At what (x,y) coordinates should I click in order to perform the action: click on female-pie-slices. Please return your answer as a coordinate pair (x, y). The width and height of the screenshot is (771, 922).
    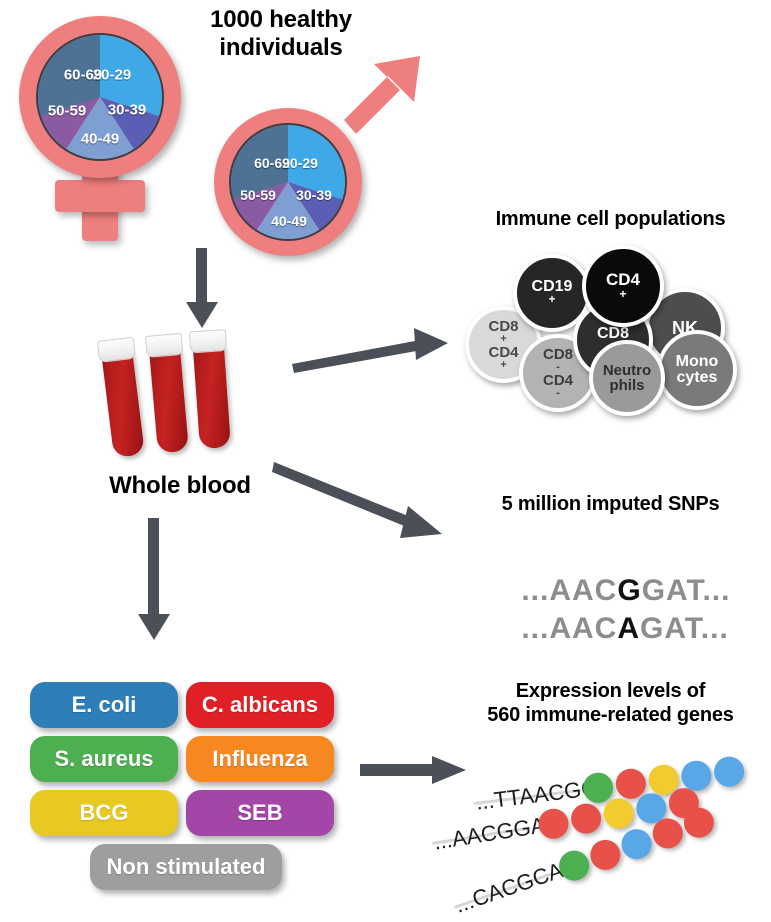
    Looking at the image, I should click on (100, 97).